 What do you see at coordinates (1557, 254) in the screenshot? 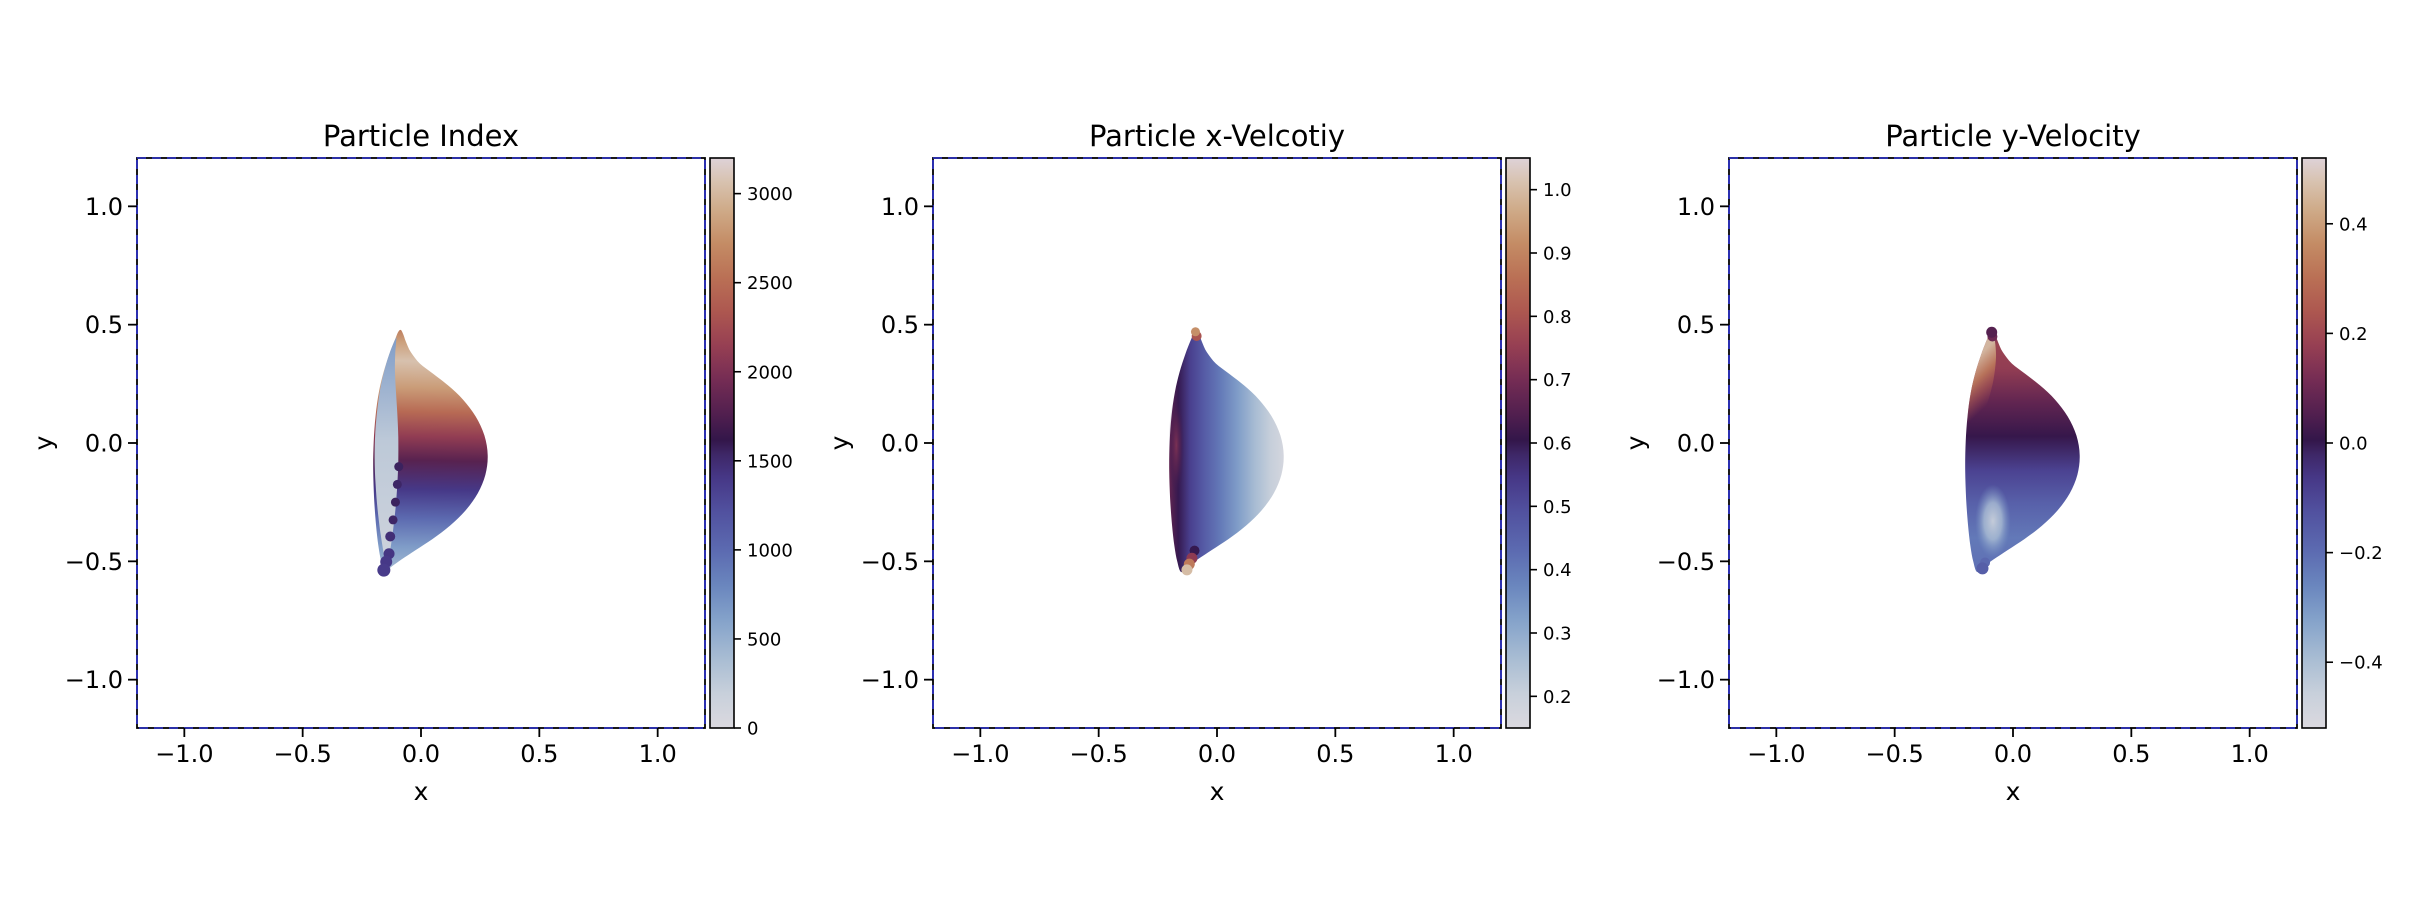
I see `colorbar-tick-label: 0.9` at bounding box center [1557, 254].